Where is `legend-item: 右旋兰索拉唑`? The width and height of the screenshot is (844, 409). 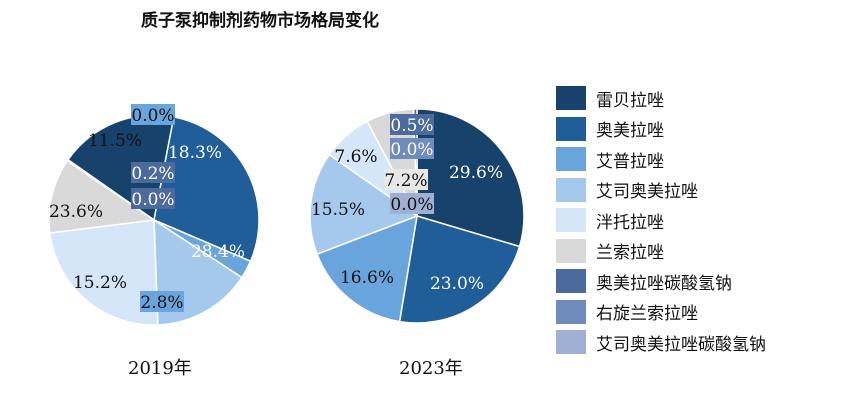
legend-item: 右旋兰索拉唑 is located at coordinates (661, 312).